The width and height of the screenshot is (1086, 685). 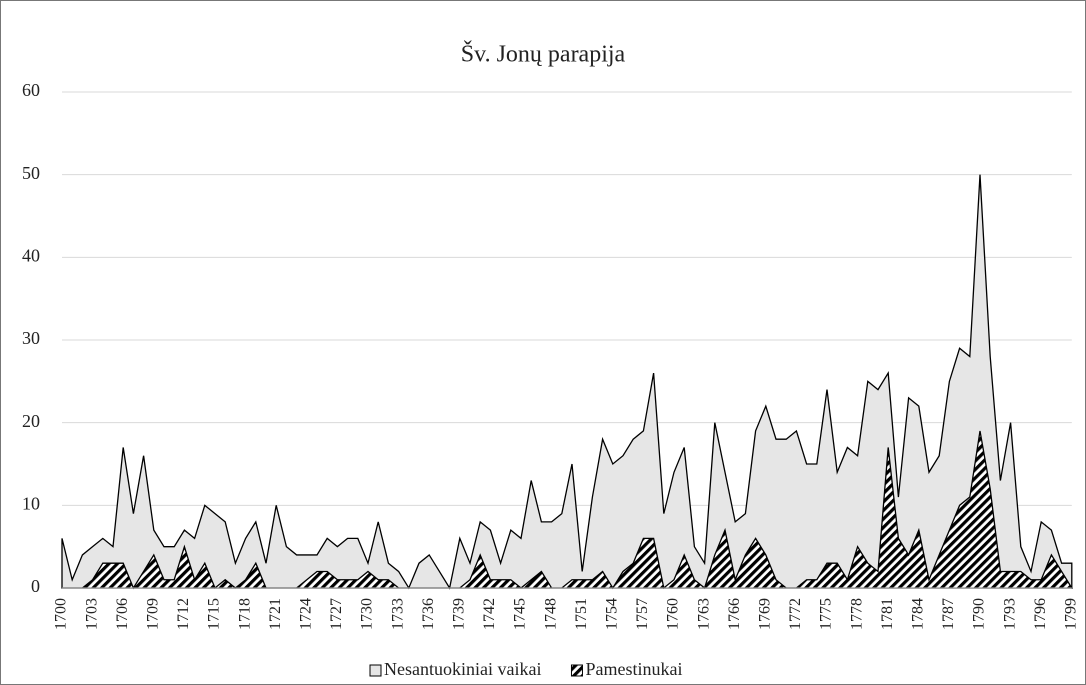 What do you see at coordinates (611, 614) in the screenshot?
I see `x-tick-label: 1754` at bounding box center [611, 614].